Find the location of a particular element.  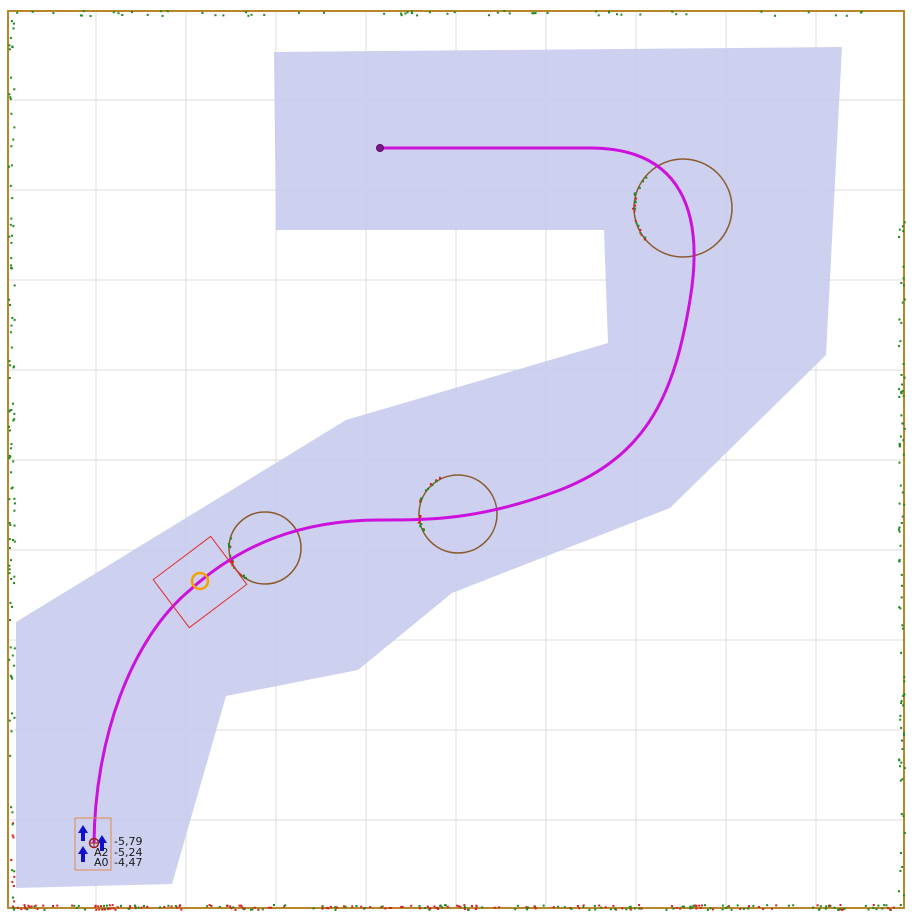

robot-footprint is located at coordinates (200, 582).